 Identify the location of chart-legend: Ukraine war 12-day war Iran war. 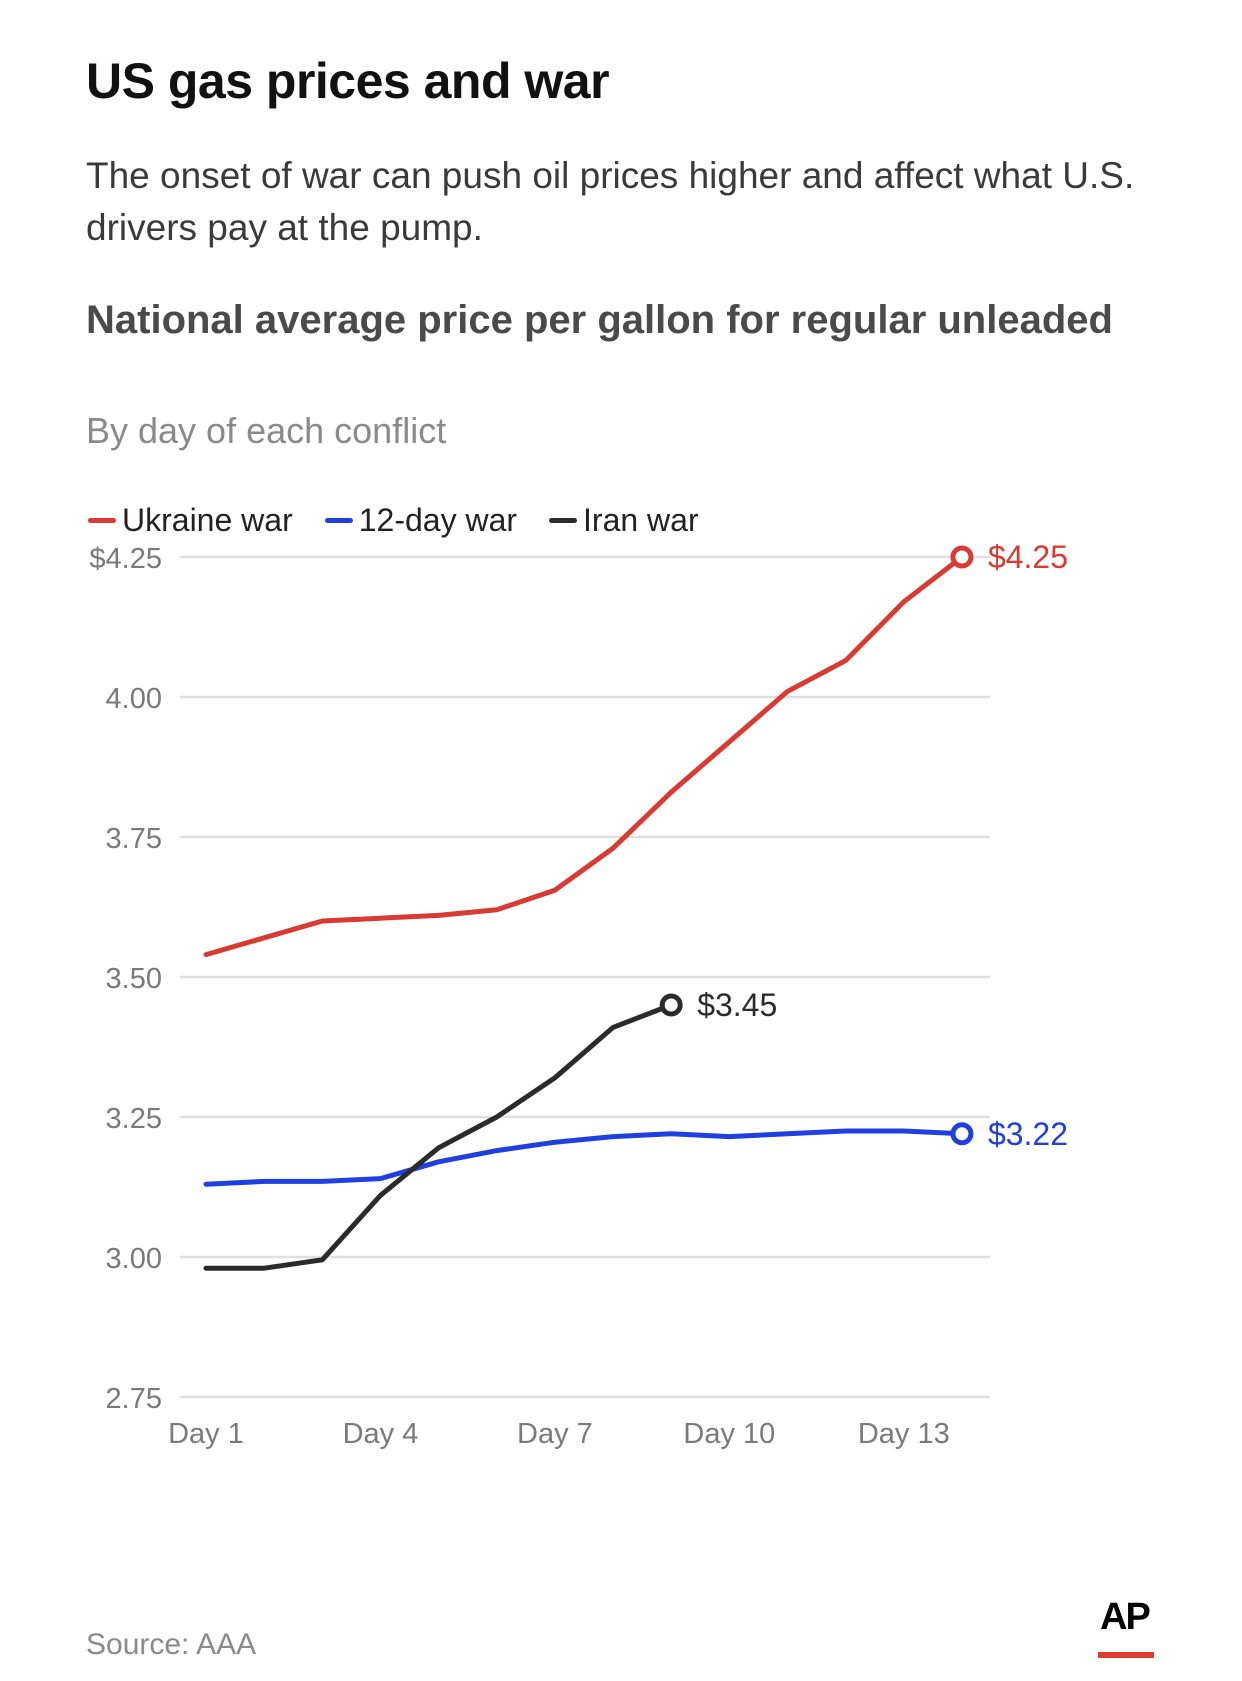
(409, 520).